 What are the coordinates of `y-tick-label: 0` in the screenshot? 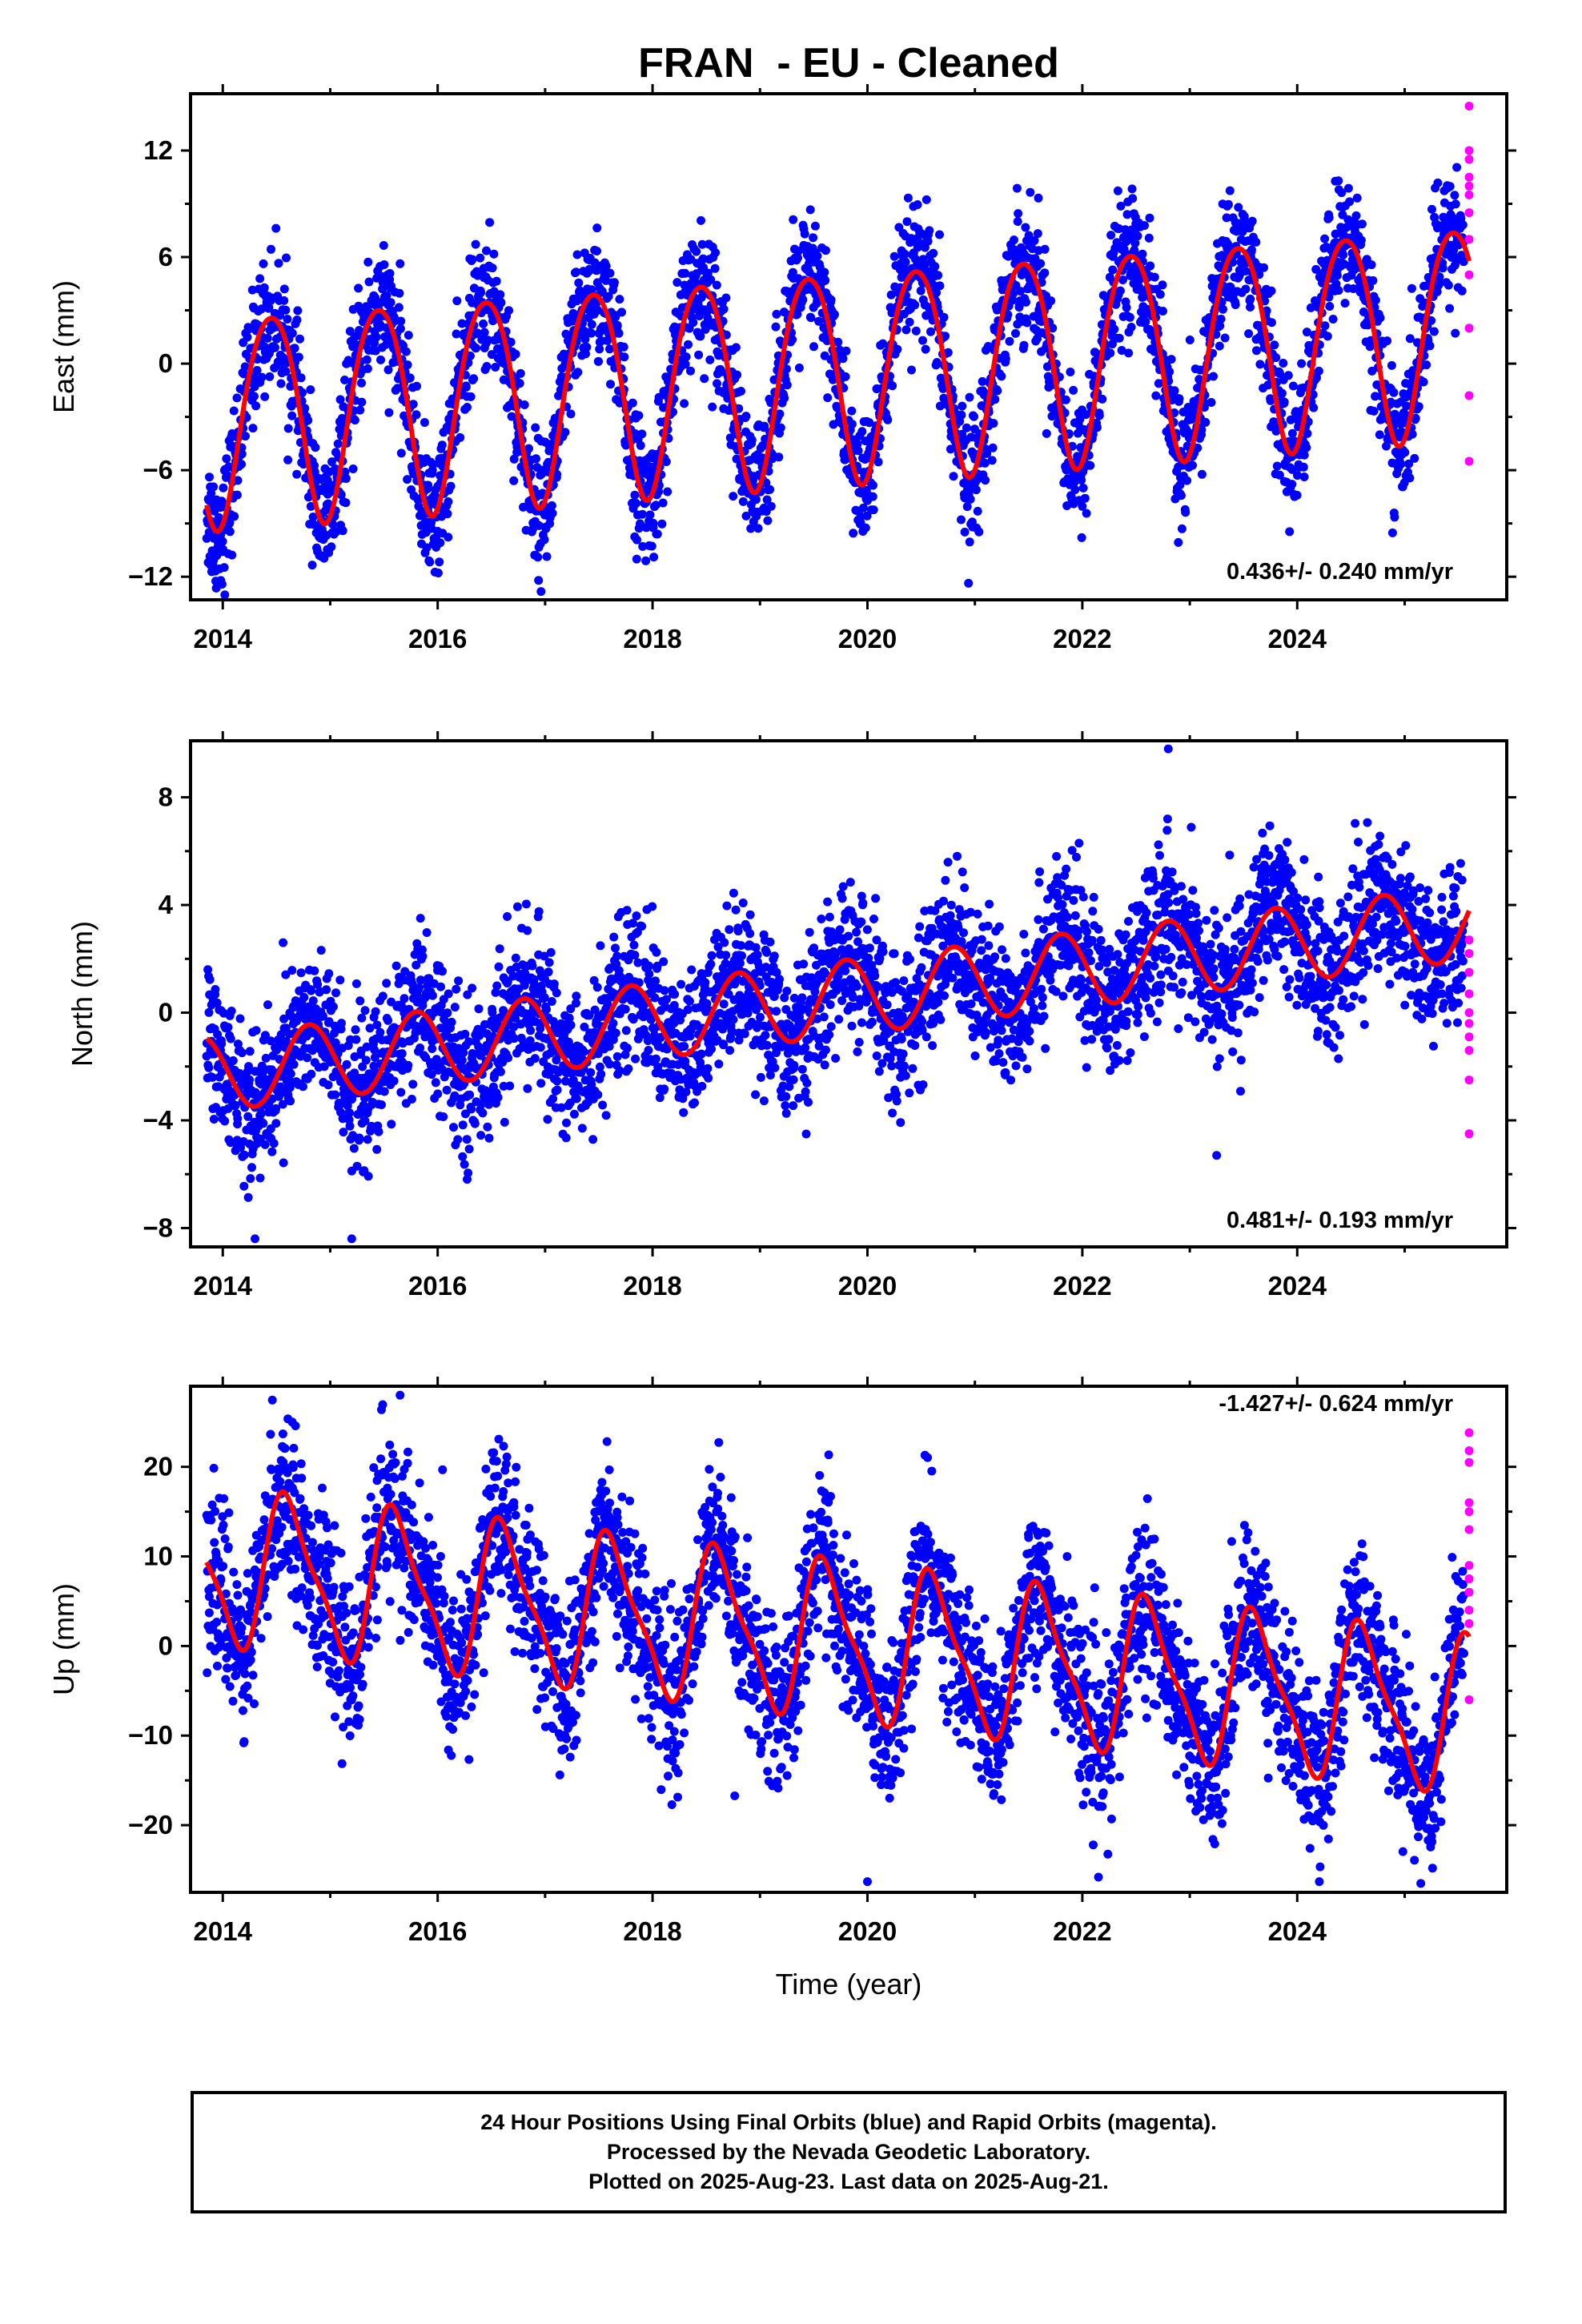 It's located at (166, 363).